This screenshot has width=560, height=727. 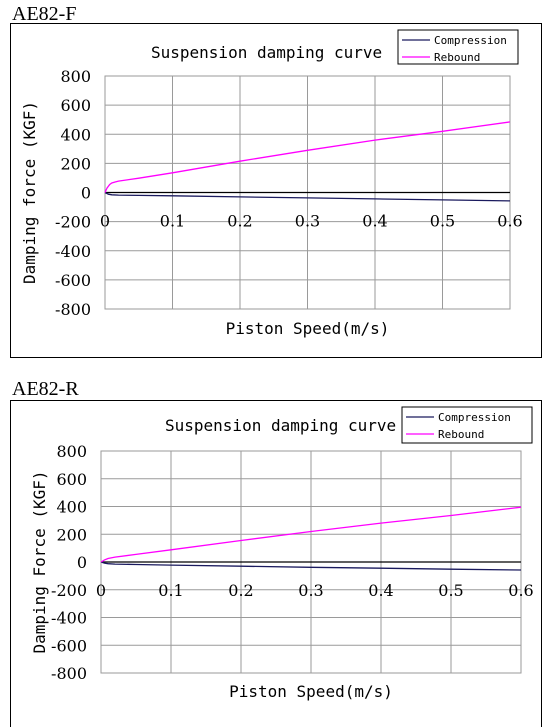 What do you see at coordinates (29, 192) in the screenshot?
I see `y-axis-title: Damping force (KGF)` at bounding box center [29, 192].